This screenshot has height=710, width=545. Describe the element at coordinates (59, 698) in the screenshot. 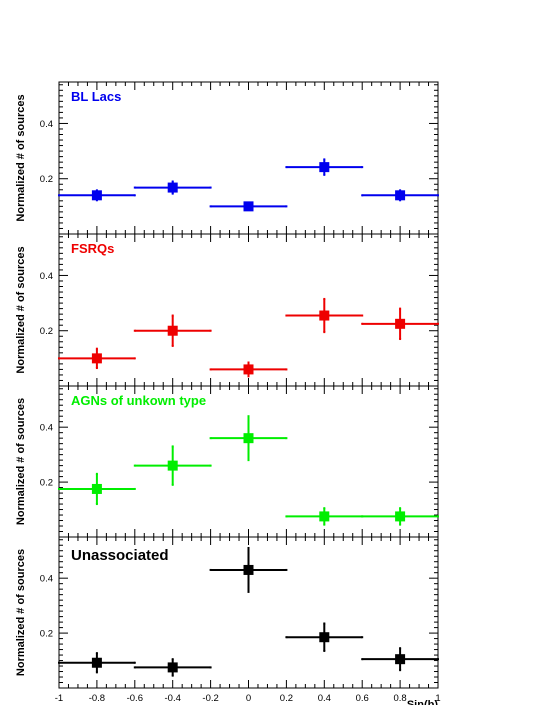

I see `x-tick-label: -1` at that location.